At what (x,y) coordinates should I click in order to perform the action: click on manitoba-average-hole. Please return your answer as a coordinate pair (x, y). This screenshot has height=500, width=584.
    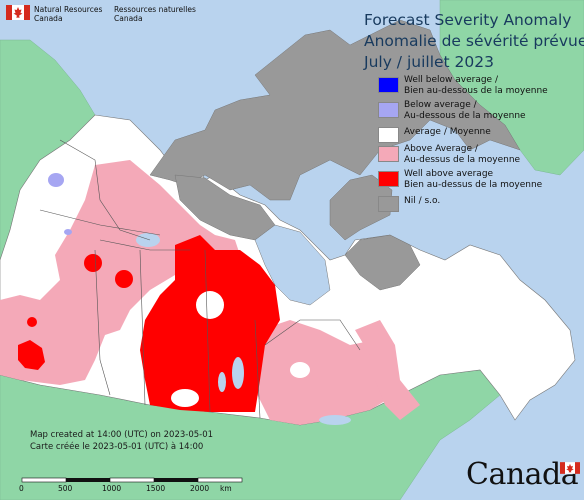
    Looking at the image, I should click on (210, 305).